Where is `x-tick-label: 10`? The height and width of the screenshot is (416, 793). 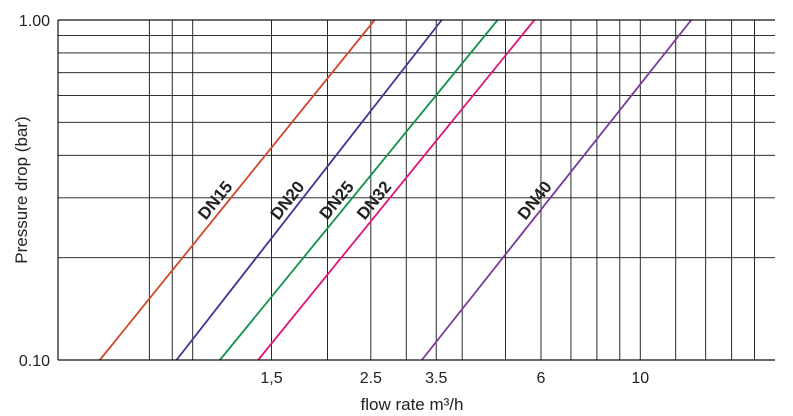 x-tick-label: 10 is located at coordinates (640, 378).